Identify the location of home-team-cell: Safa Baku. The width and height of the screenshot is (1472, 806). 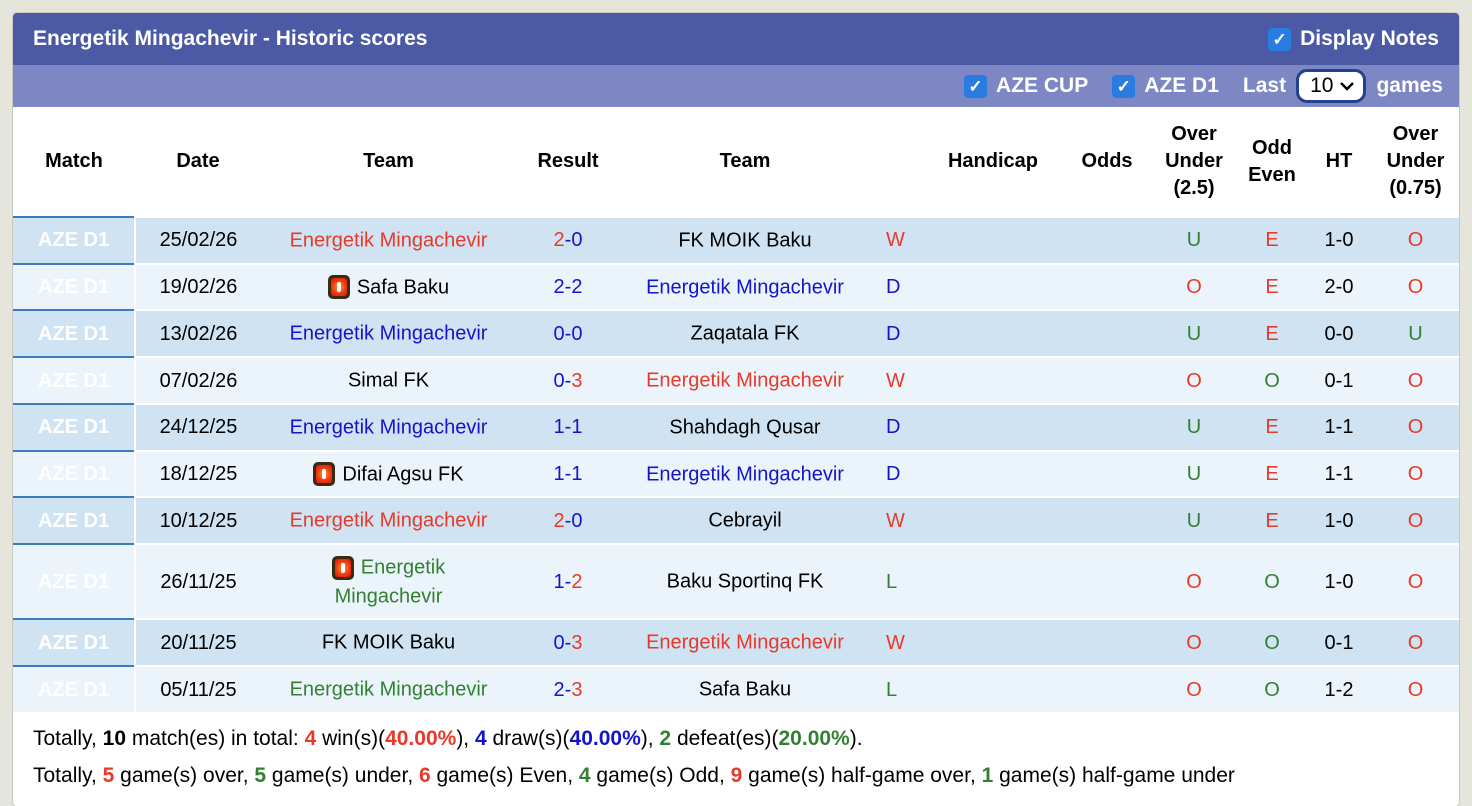
(388, 286).